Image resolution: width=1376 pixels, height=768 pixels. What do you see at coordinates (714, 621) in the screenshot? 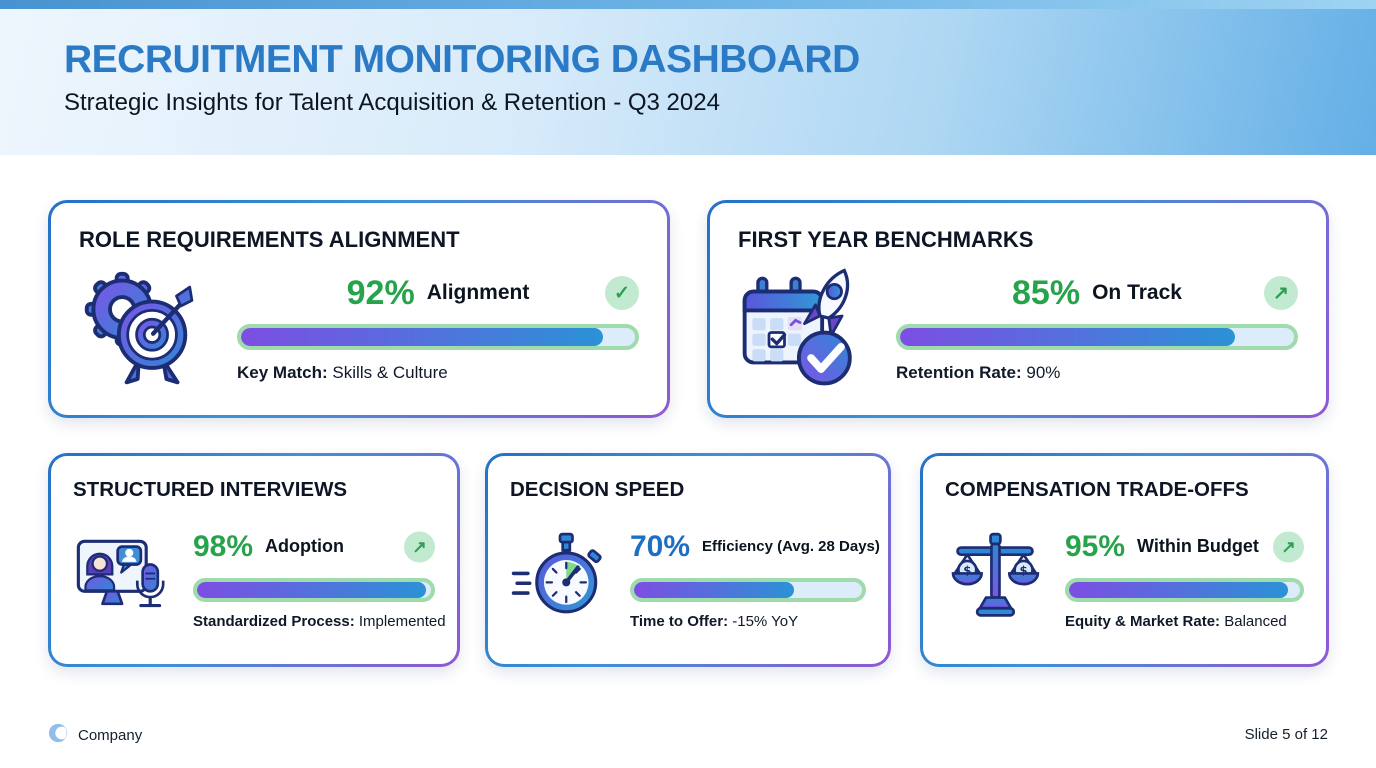
I see `metric-caption: Time to Offer: -15% YoY` at bounding box center [714, 621].